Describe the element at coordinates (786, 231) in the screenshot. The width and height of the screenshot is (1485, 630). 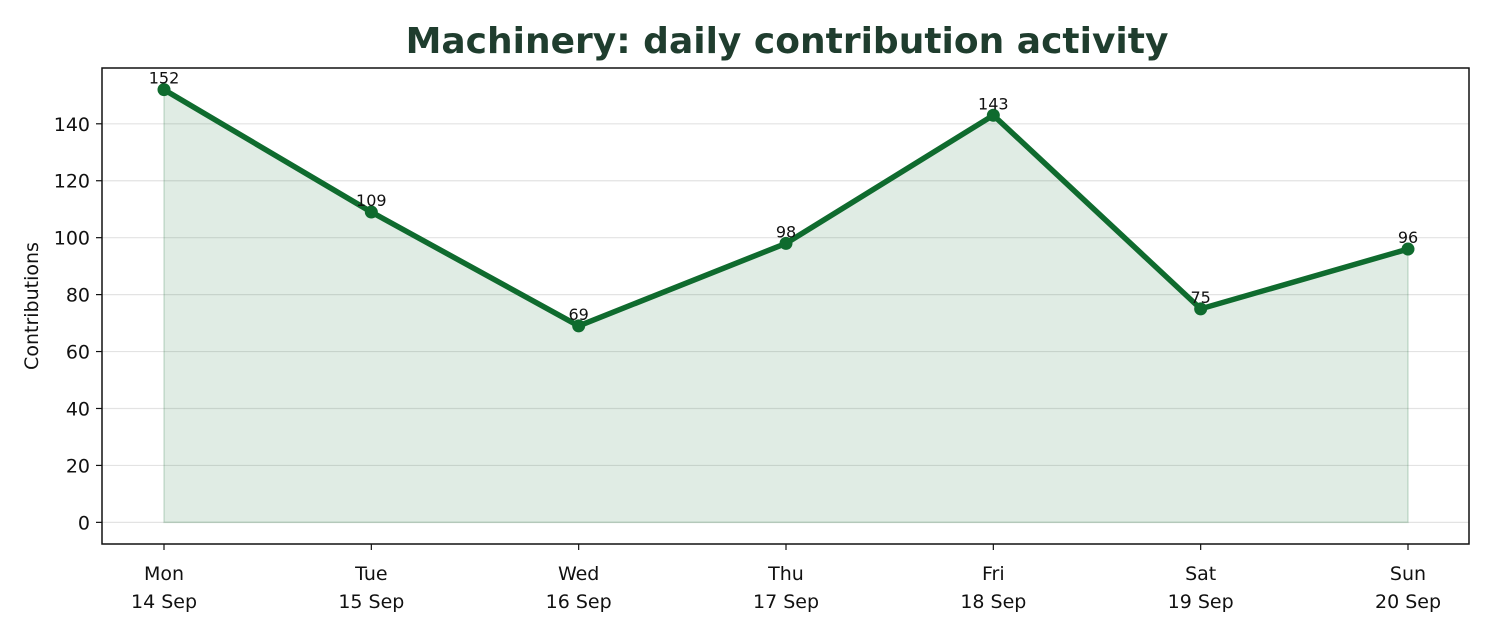
I see `data-label: 98` at that location.